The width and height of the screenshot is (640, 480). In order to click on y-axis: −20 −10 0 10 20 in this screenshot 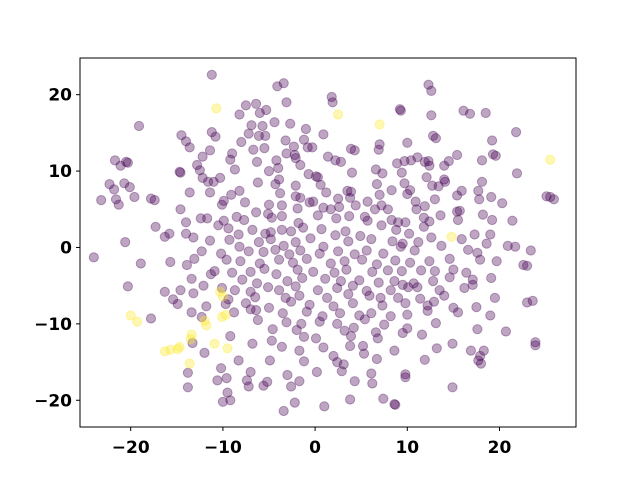, I will do `click(57, 248)`.